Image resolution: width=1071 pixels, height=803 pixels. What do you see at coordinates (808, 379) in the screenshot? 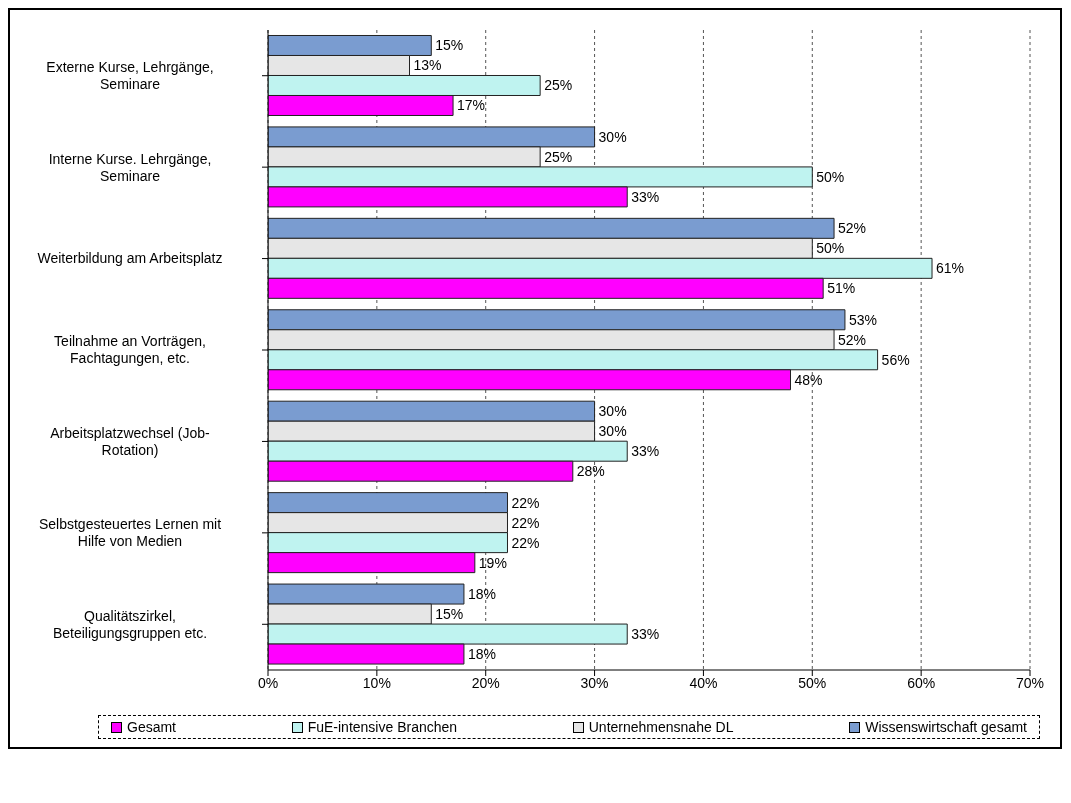
I see `data-label: 48%` at bounding box center [808, 379].